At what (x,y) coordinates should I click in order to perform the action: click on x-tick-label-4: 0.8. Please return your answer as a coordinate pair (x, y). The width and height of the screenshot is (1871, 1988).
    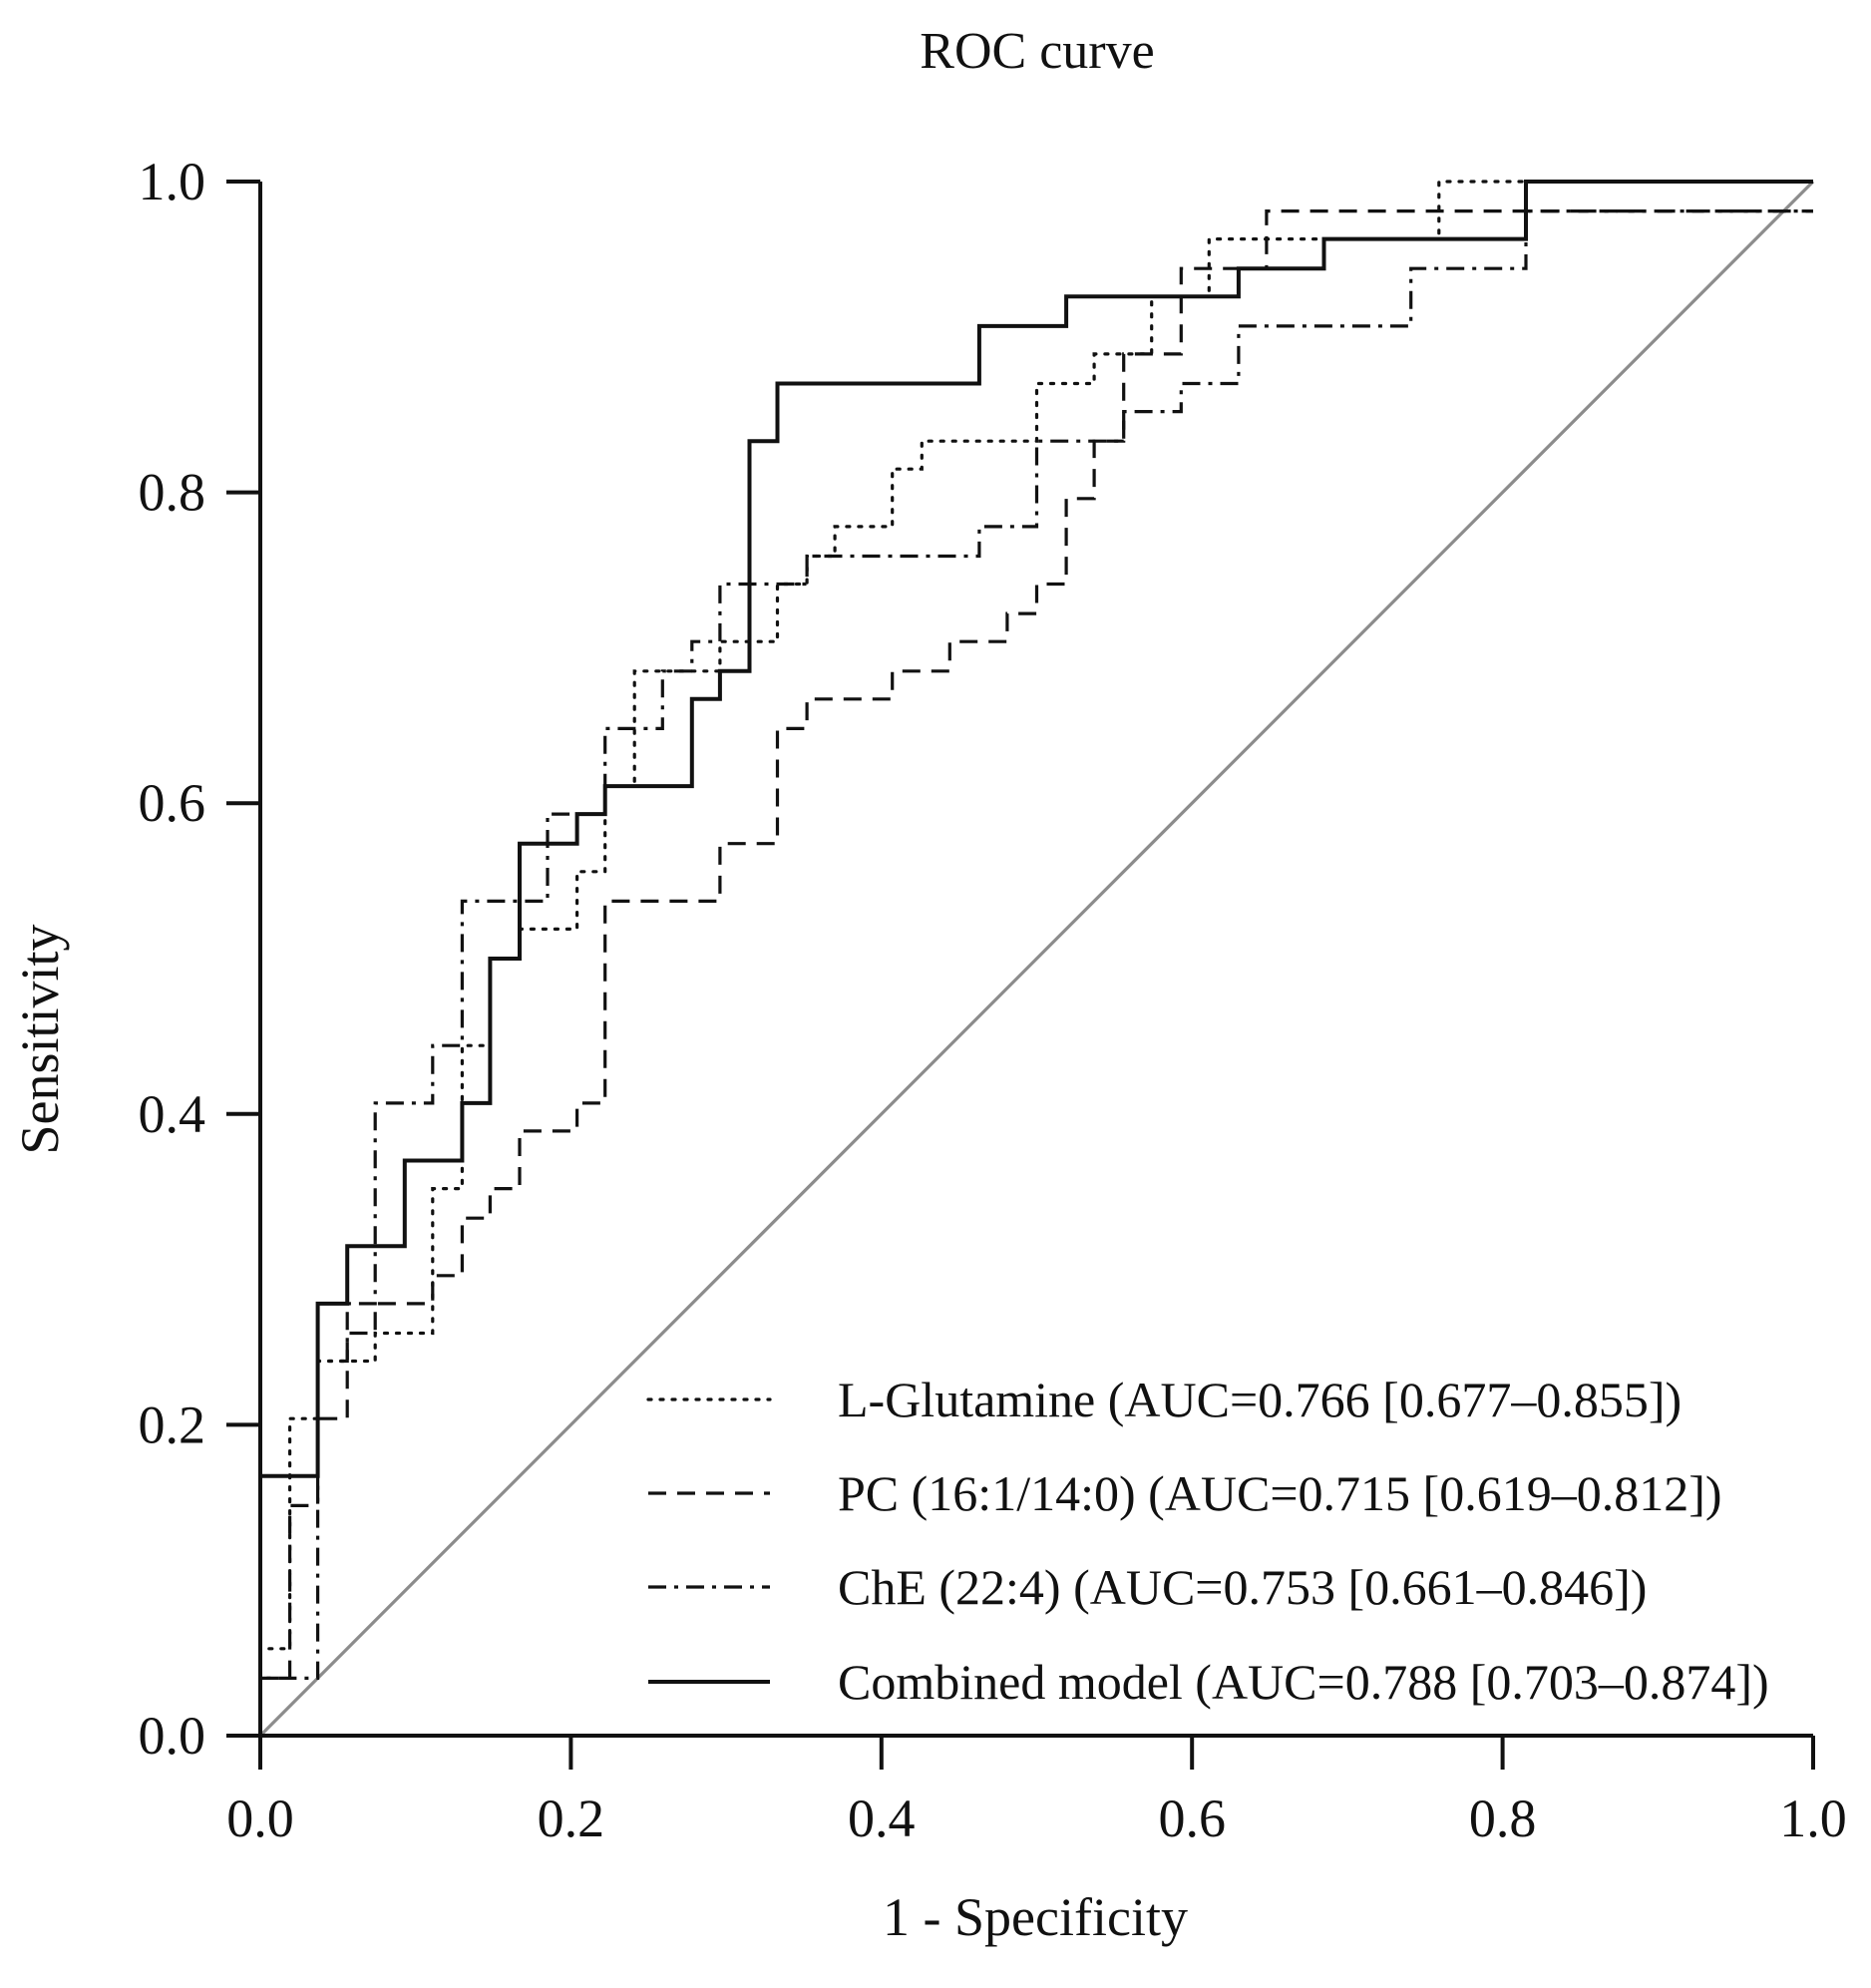
    Looking at the image, I should click on (1503, 1818).